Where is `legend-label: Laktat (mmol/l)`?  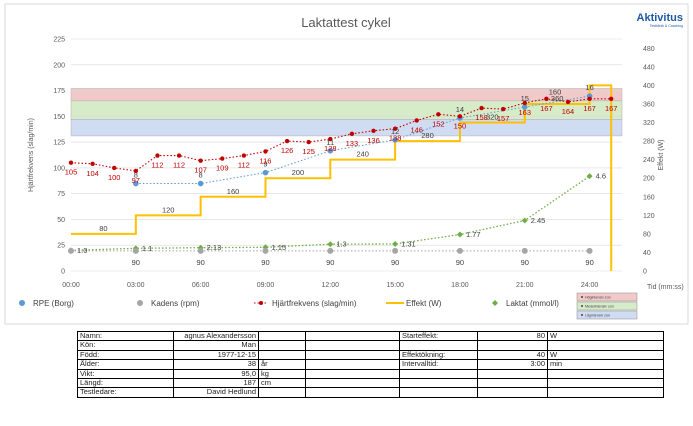 legend-label: Laktat (mmol/l) is located at coordinates (532, 303).